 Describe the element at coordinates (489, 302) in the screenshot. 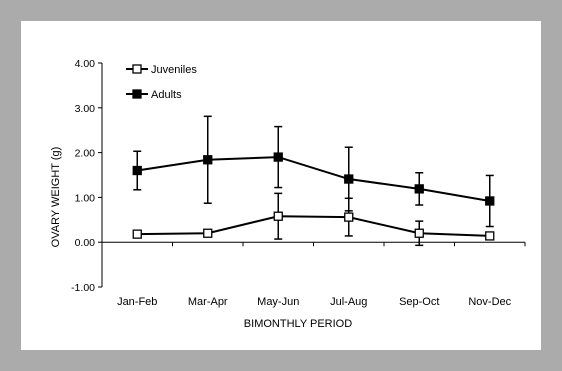

I see `x-tick-label: Nov-Dec` at that location.